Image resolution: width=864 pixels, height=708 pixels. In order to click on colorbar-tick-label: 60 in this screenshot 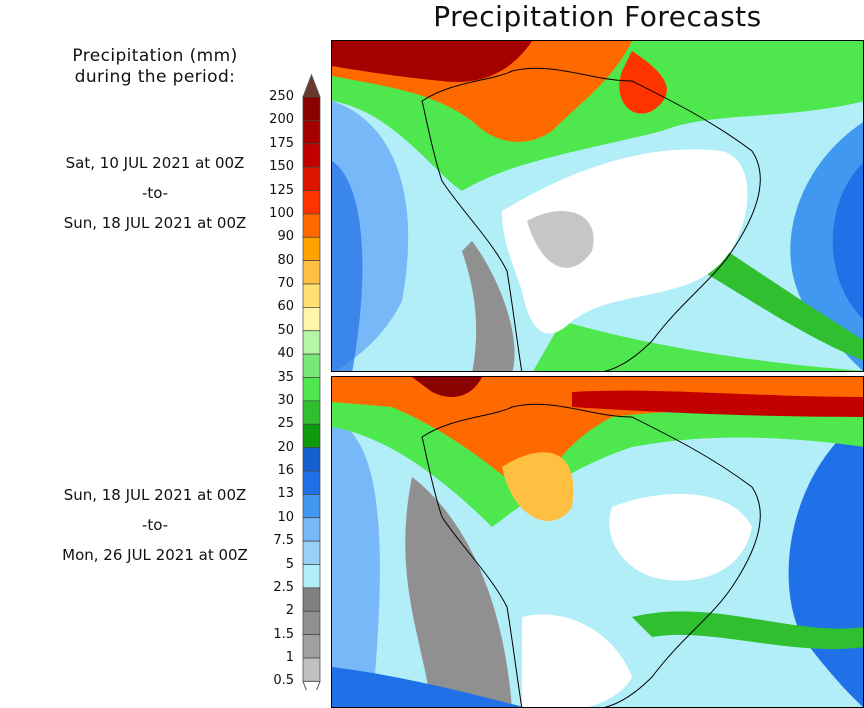, I will do `click(285, 307)`.